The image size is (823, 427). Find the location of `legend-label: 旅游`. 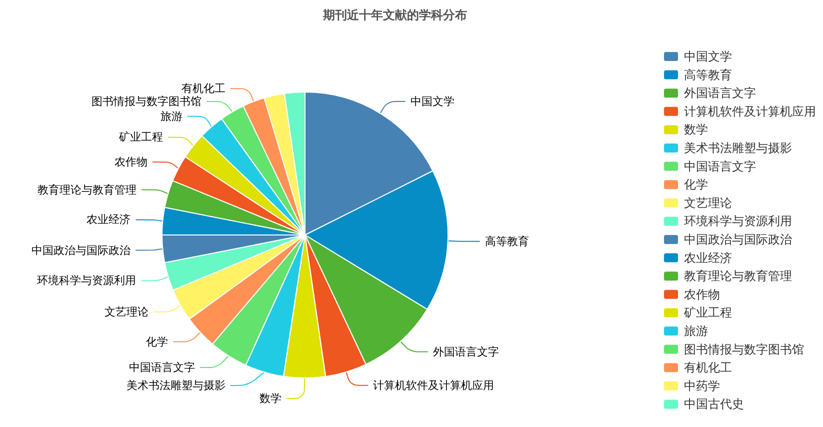

legend-label: 旅游 is located at coordinates (696, 331).